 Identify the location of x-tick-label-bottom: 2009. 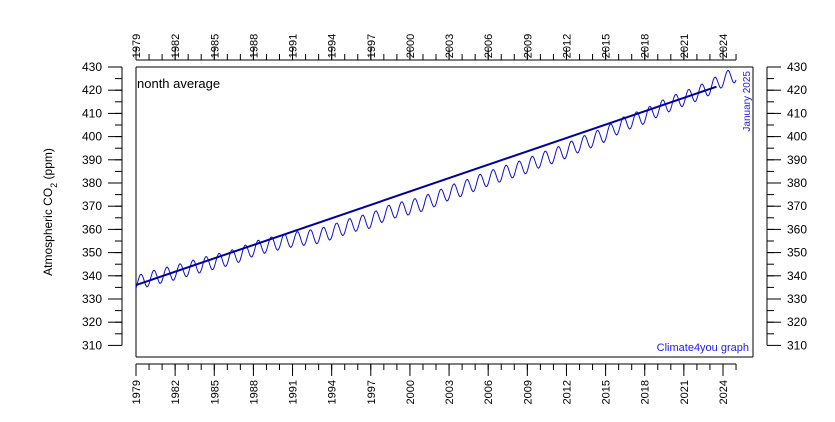
(528, 392).